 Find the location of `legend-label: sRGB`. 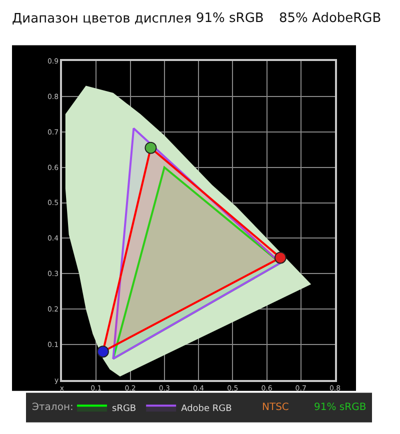

legend-label: sRGB is located at coordinates (124, 409).